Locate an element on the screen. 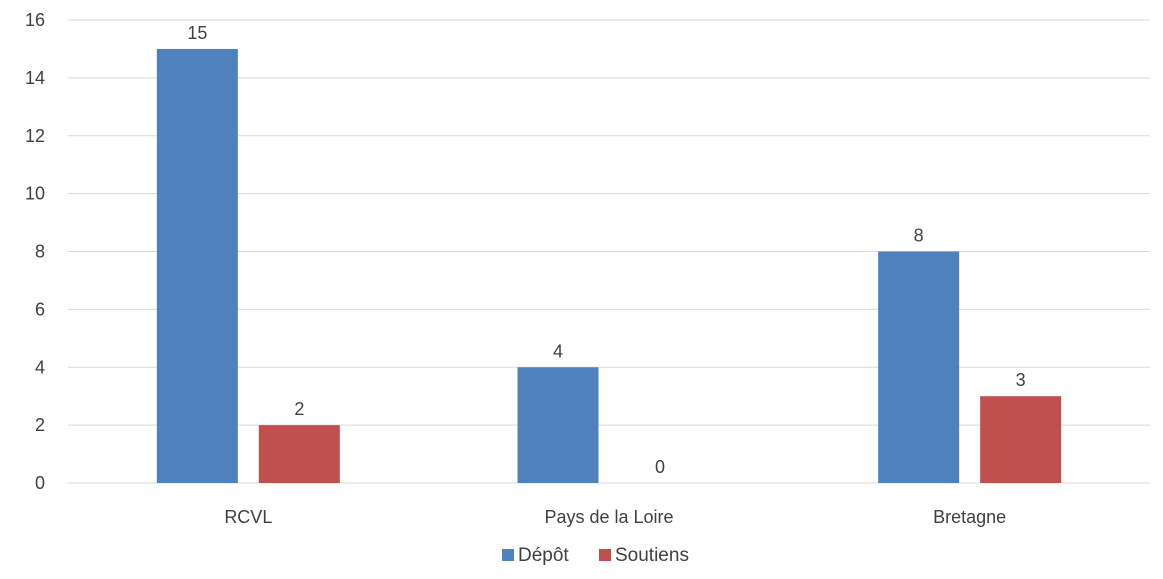  data-label: 2 is located at coordinates (299, 409).